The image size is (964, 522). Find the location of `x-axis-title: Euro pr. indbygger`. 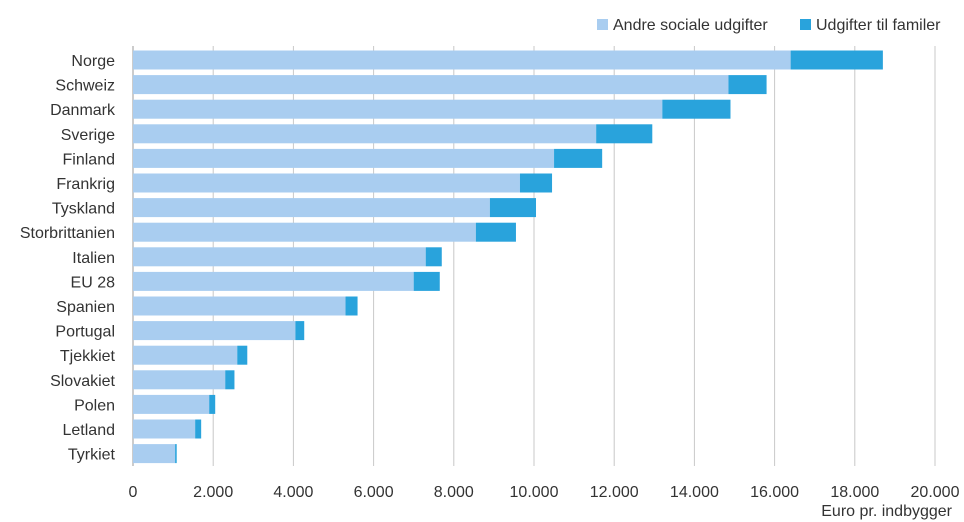

x-axis-title: Euro pr. indbygger is located at coordinates (886, 511).